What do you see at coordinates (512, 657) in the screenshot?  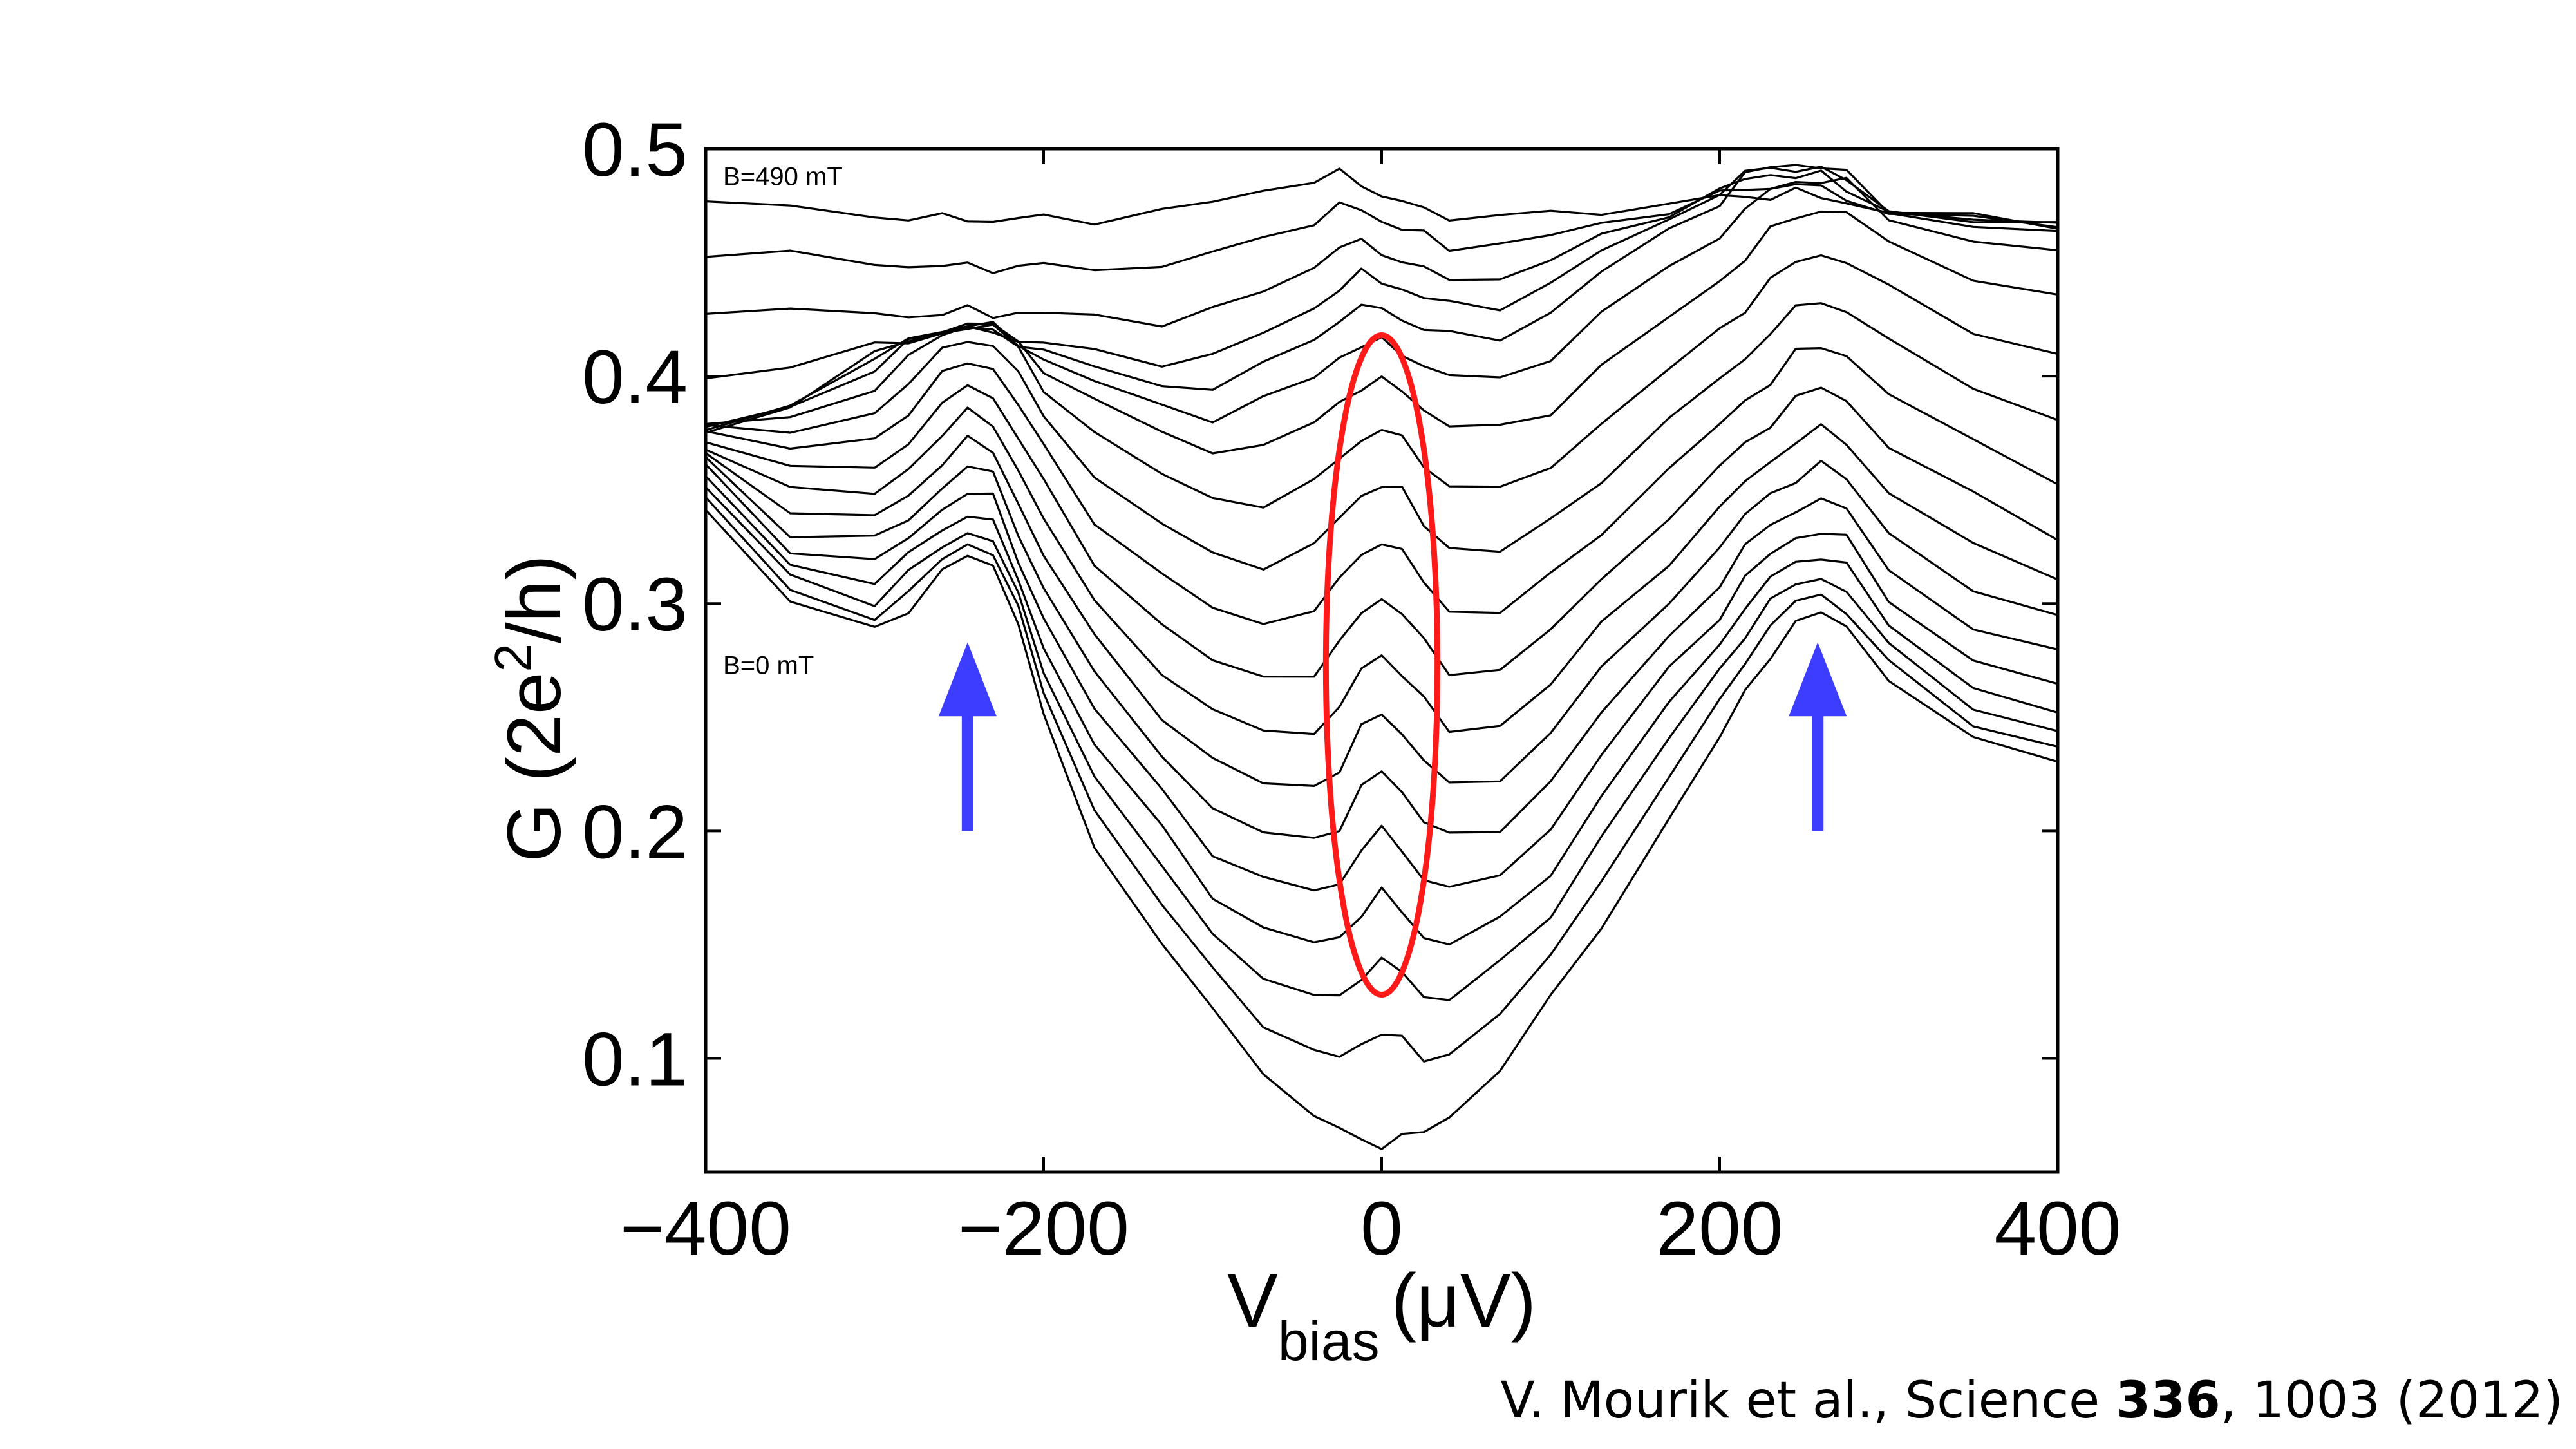 I see `y-axis-label-superscript: 2` at bounding box center [512, 657].